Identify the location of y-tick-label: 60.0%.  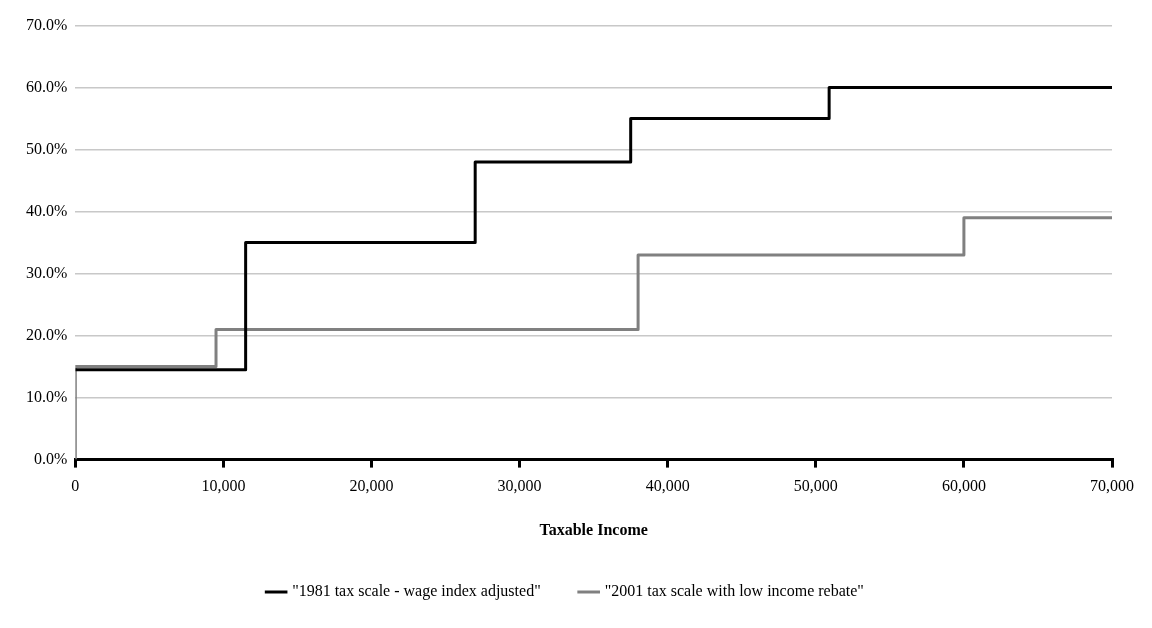
(47, 86).